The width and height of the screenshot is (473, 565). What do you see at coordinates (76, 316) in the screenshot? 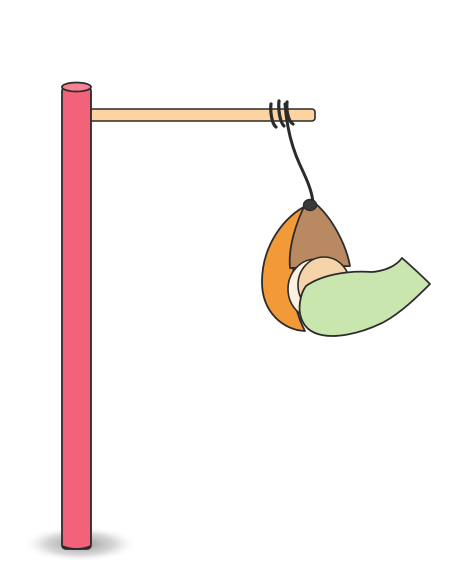
I see `pole-icon` at bounding box center [76, 316].